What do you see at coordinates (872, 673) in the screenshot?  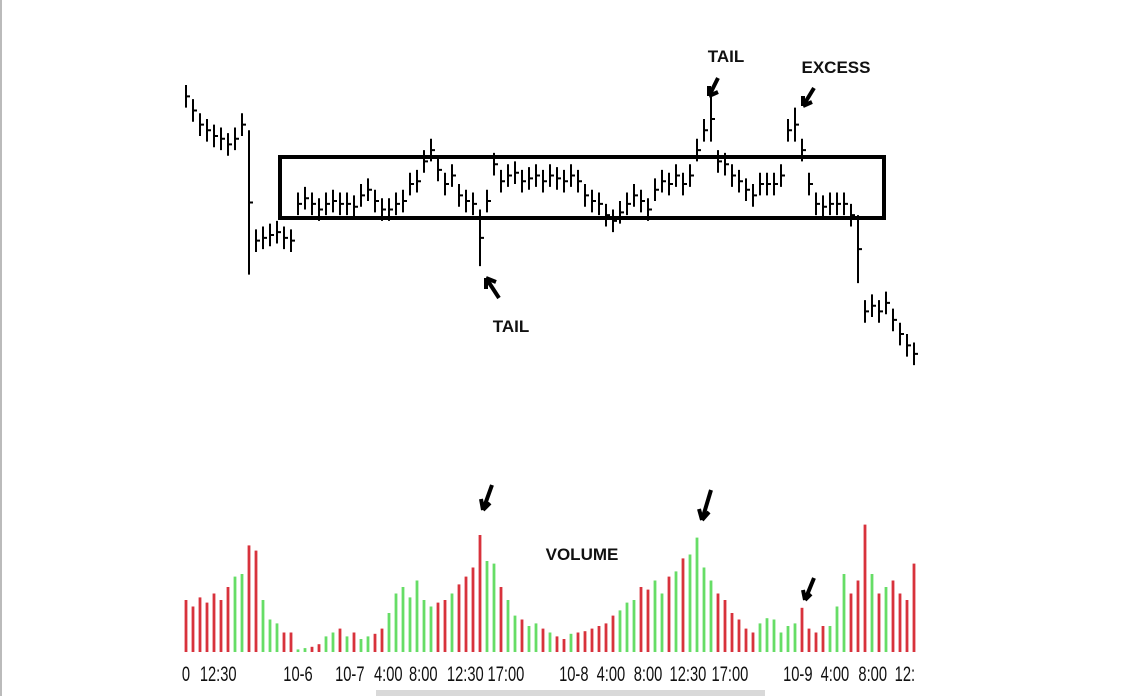 I see `x-tick-label: 8:00` at bounding box center [872, 673].